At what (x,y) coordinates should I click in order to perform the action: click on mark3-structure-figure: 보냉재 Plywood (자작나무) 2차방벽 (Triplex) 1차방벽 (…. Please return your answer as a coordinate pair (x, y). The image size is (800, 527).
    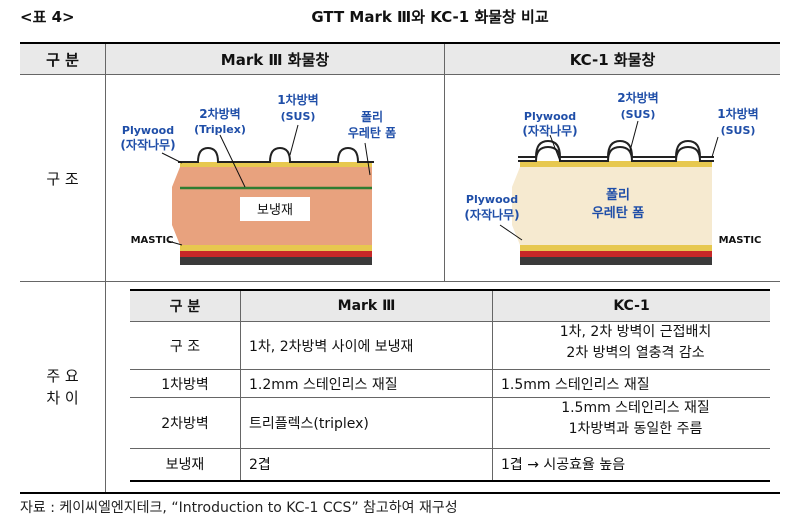
    Looking at the image, I should click on (258, 178).